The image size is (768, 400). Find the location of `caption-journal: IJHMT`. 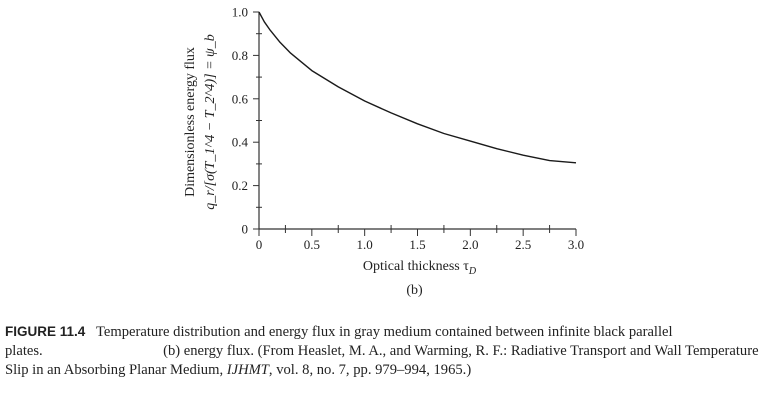

caption-journal: IJHMT is located at coordinates (247, 370).